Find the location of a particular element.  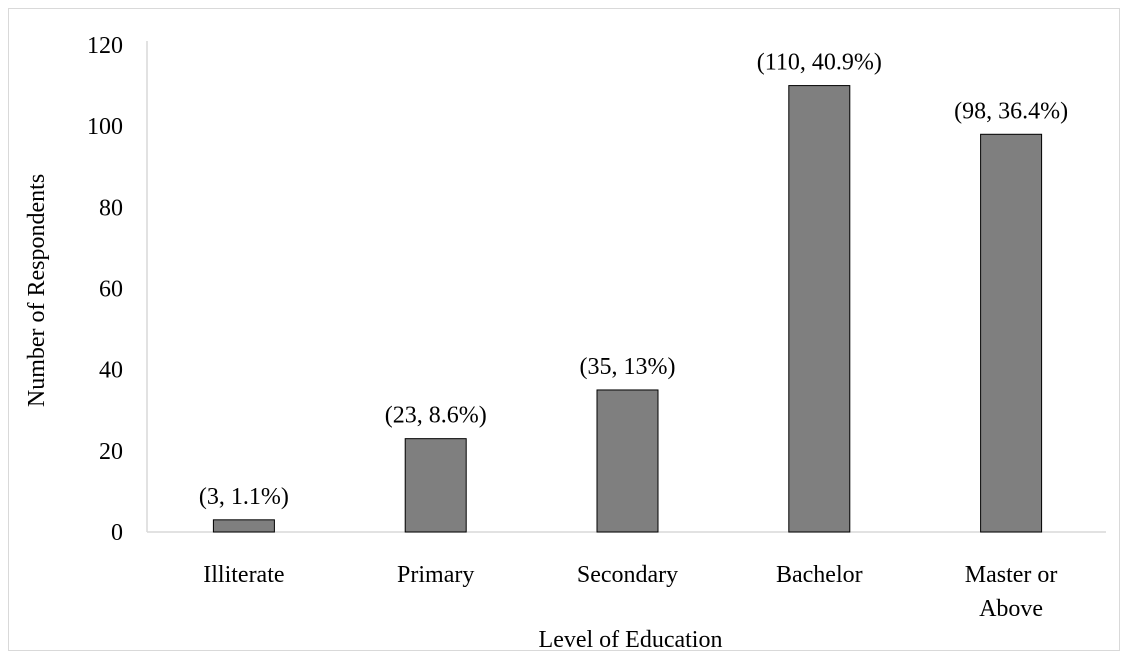

y-axis-ticks: 0 20 40 60 80 100 120 is located at coordinates (105, 289).